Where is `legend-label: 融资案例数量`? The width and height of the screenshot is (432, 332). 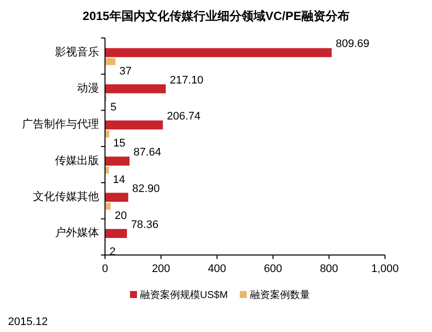
legend-label: 融资案例数量 is located at coordinates (280, 295).